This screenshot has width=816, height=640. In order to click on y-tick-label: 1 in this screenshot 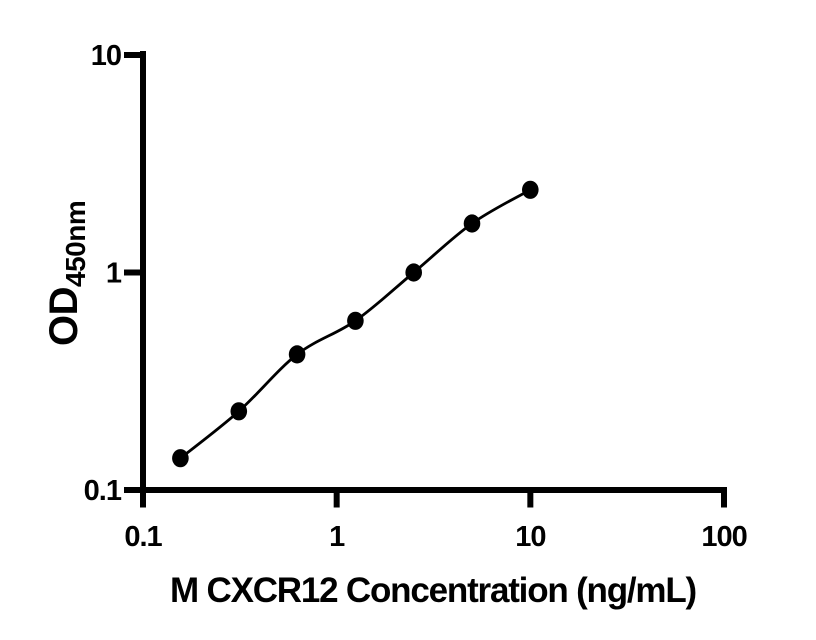, I will do `click(114, 274)`.